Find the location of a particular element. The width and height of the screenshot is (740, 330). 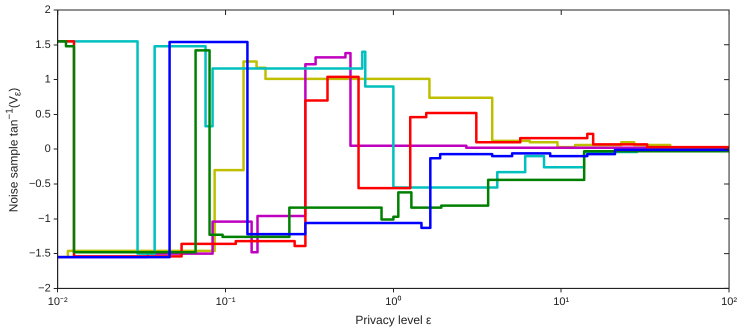

x-axis-title: Privacy level ε is located at coordinates (393, 320).